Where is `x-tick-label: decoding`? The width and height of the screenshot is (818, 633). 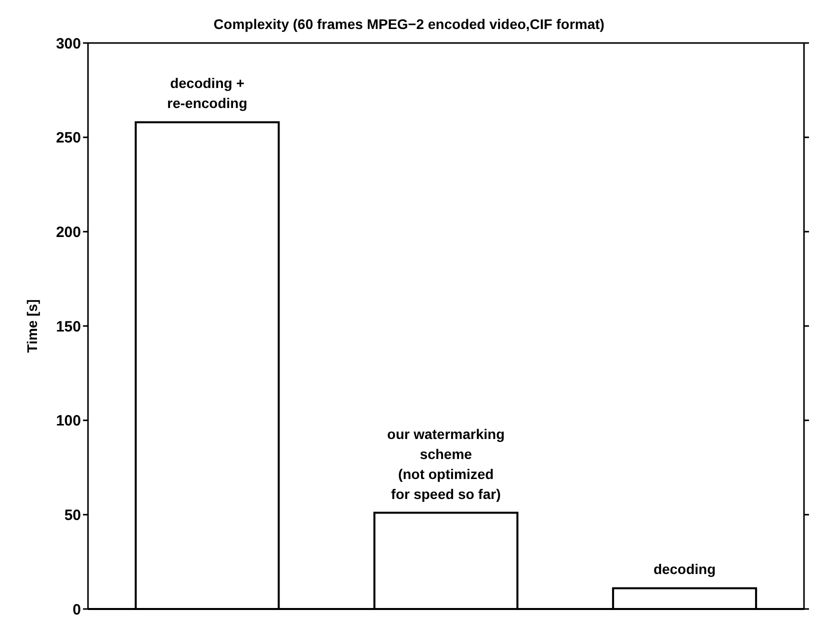 x-tick-label: decoding is located at coordinates (684, 569).